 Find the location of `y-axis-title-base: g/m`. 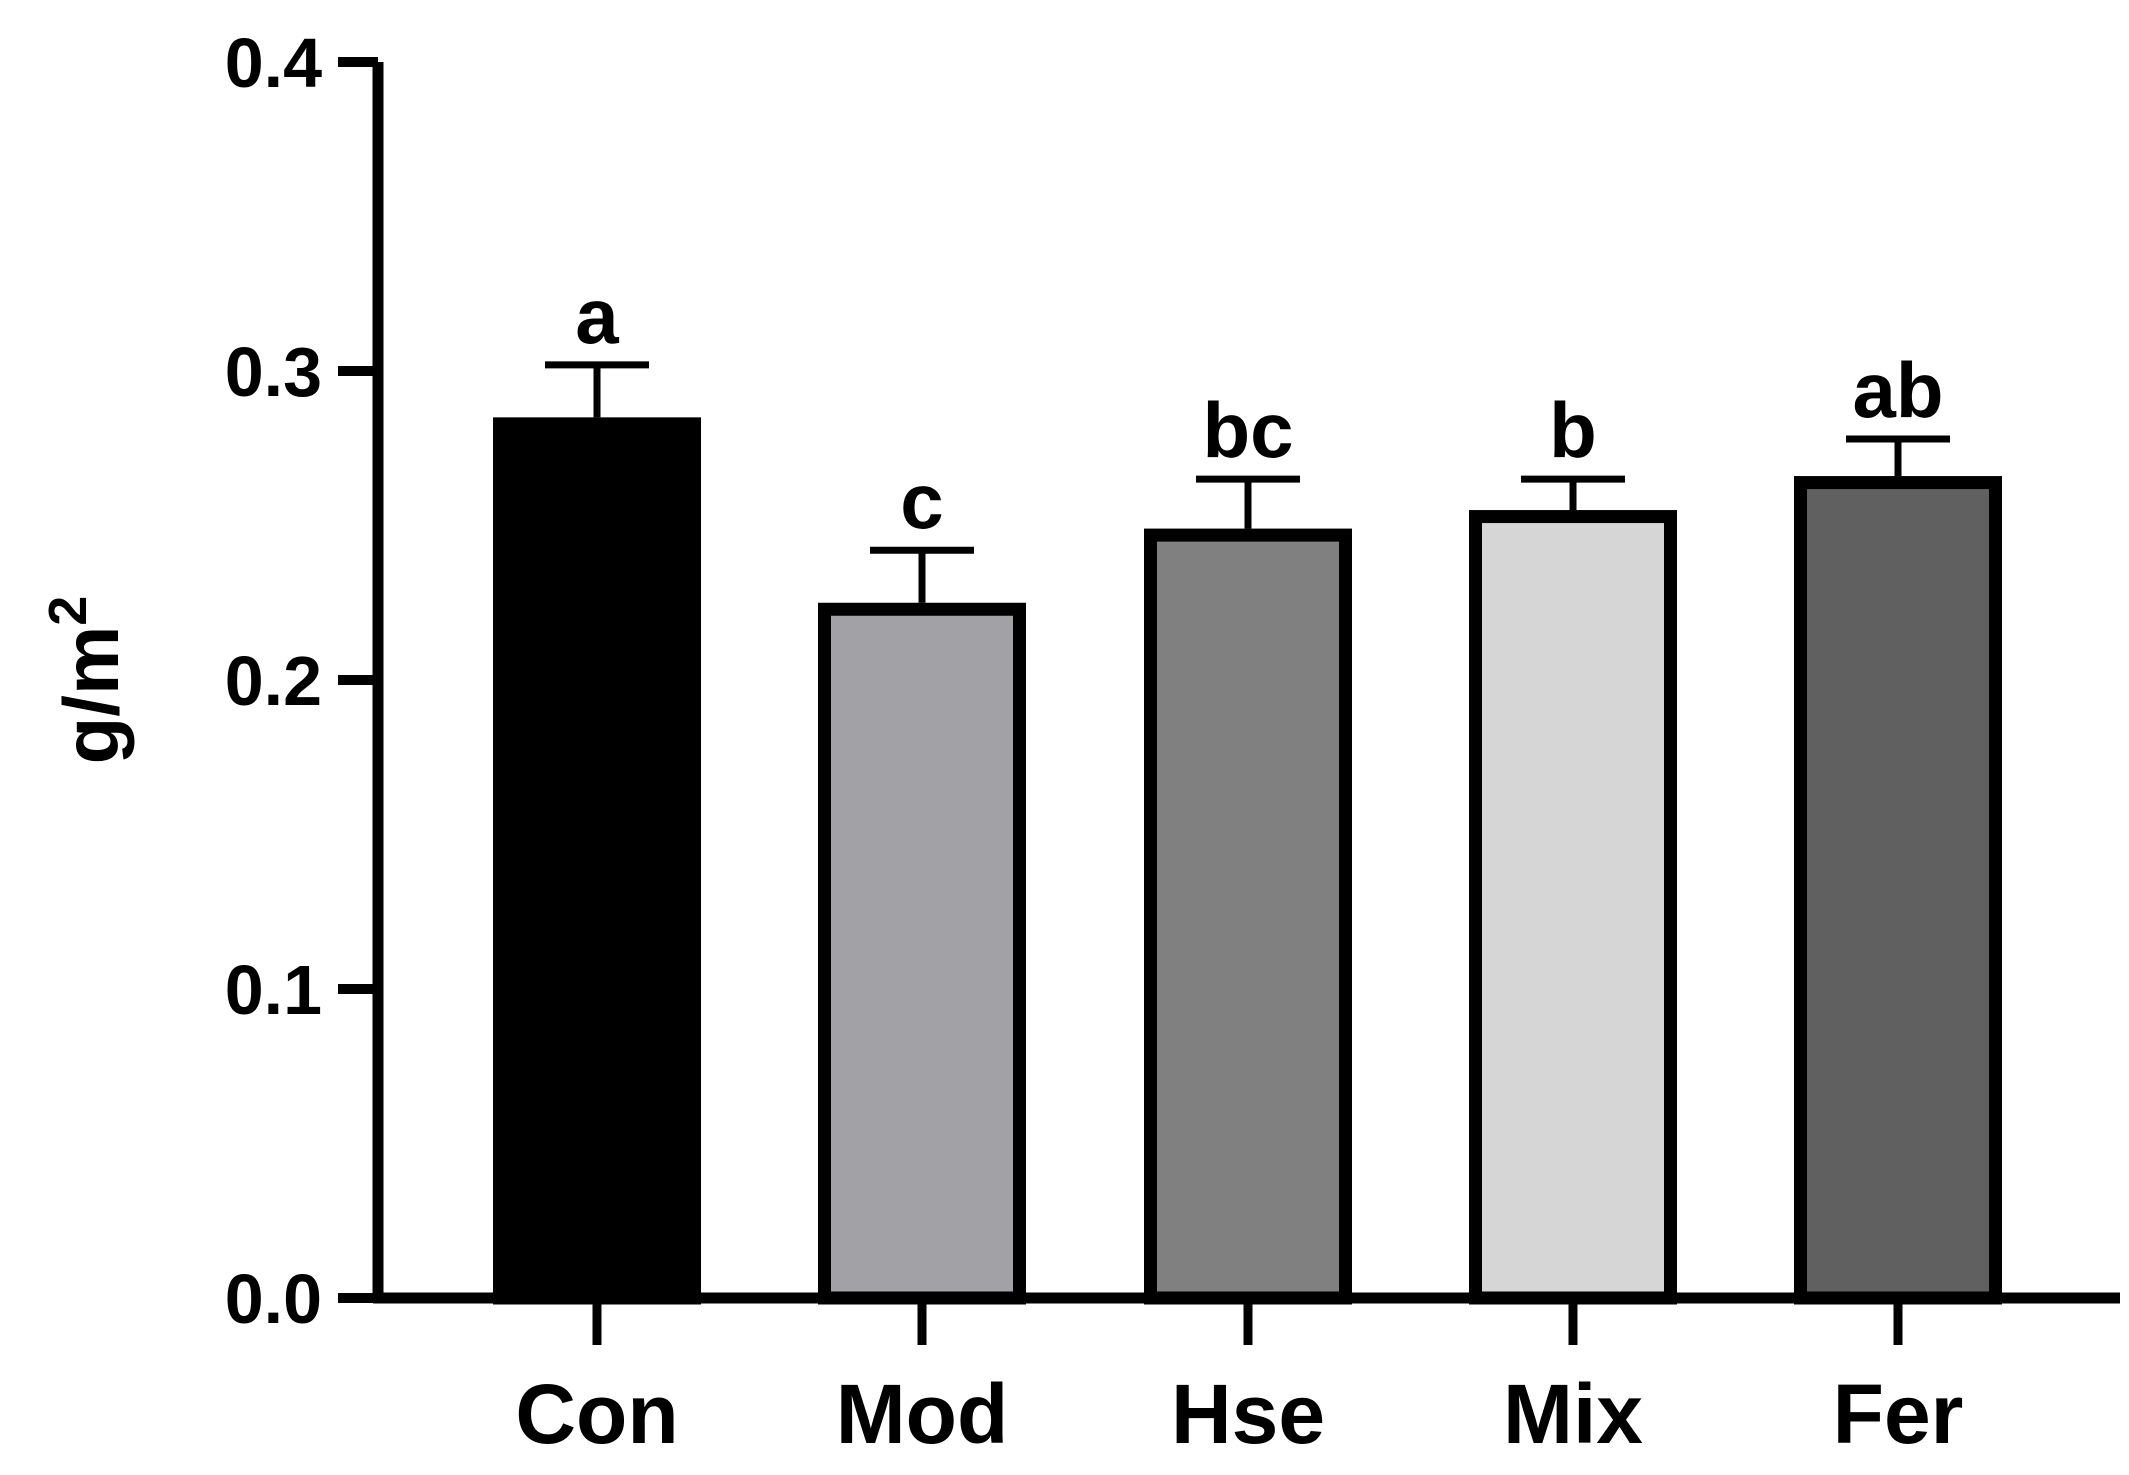

y-axis-title-base: g/m is located at coordinates (91, 695).